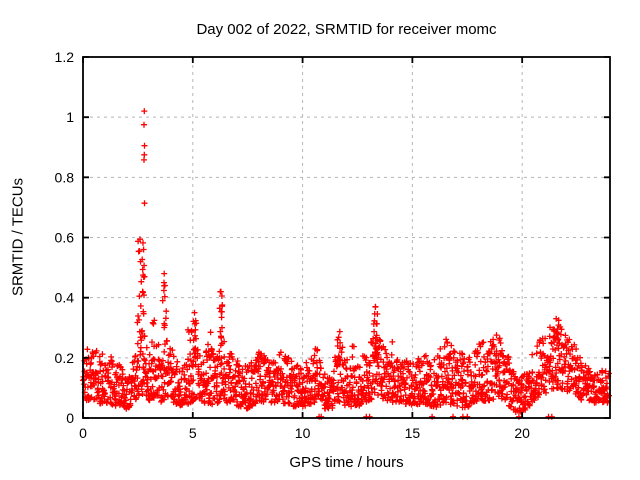  I want to click on x-tick-label: 0, so click(83, 433).